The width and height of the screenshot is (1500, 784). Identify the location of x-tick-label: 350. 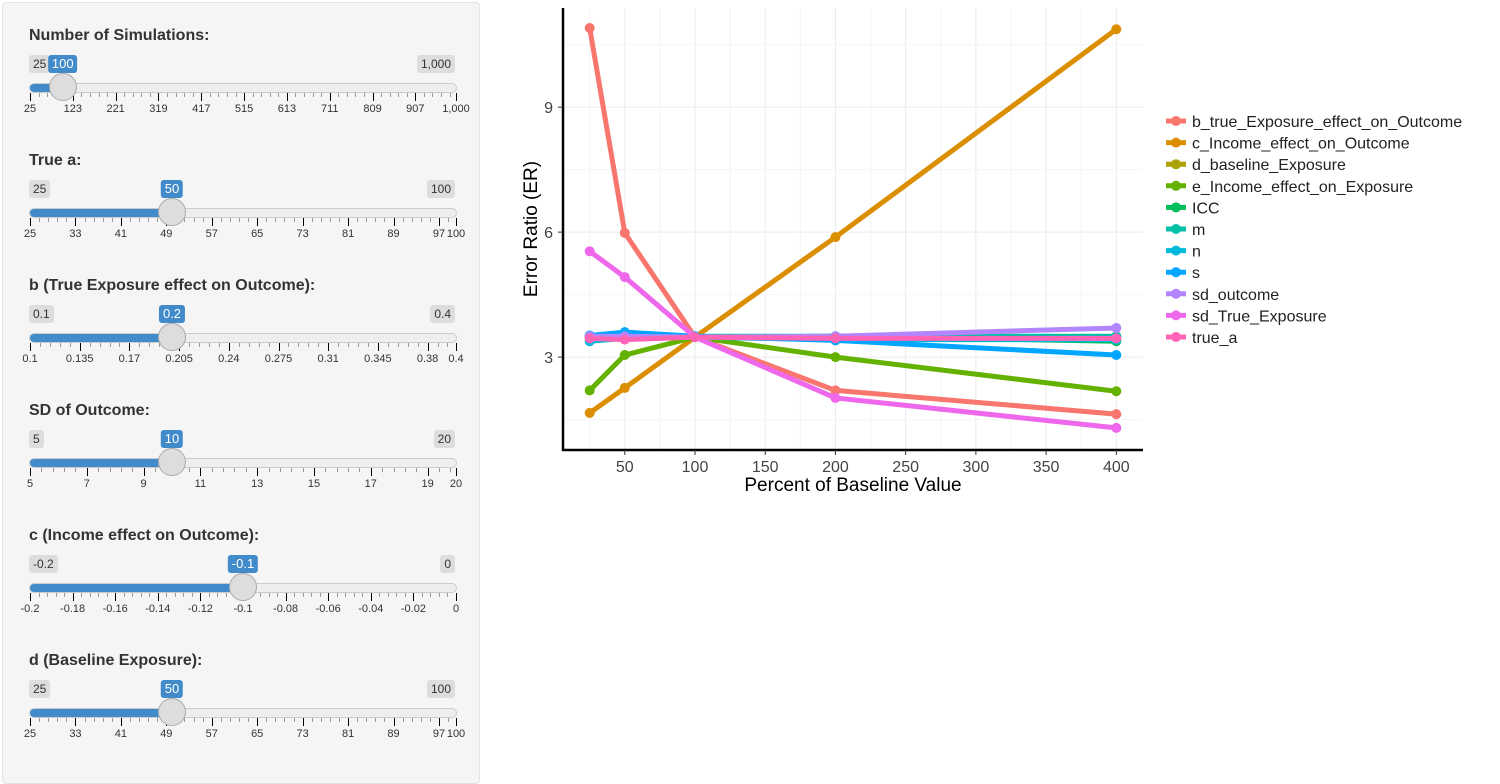
(1046, 467).